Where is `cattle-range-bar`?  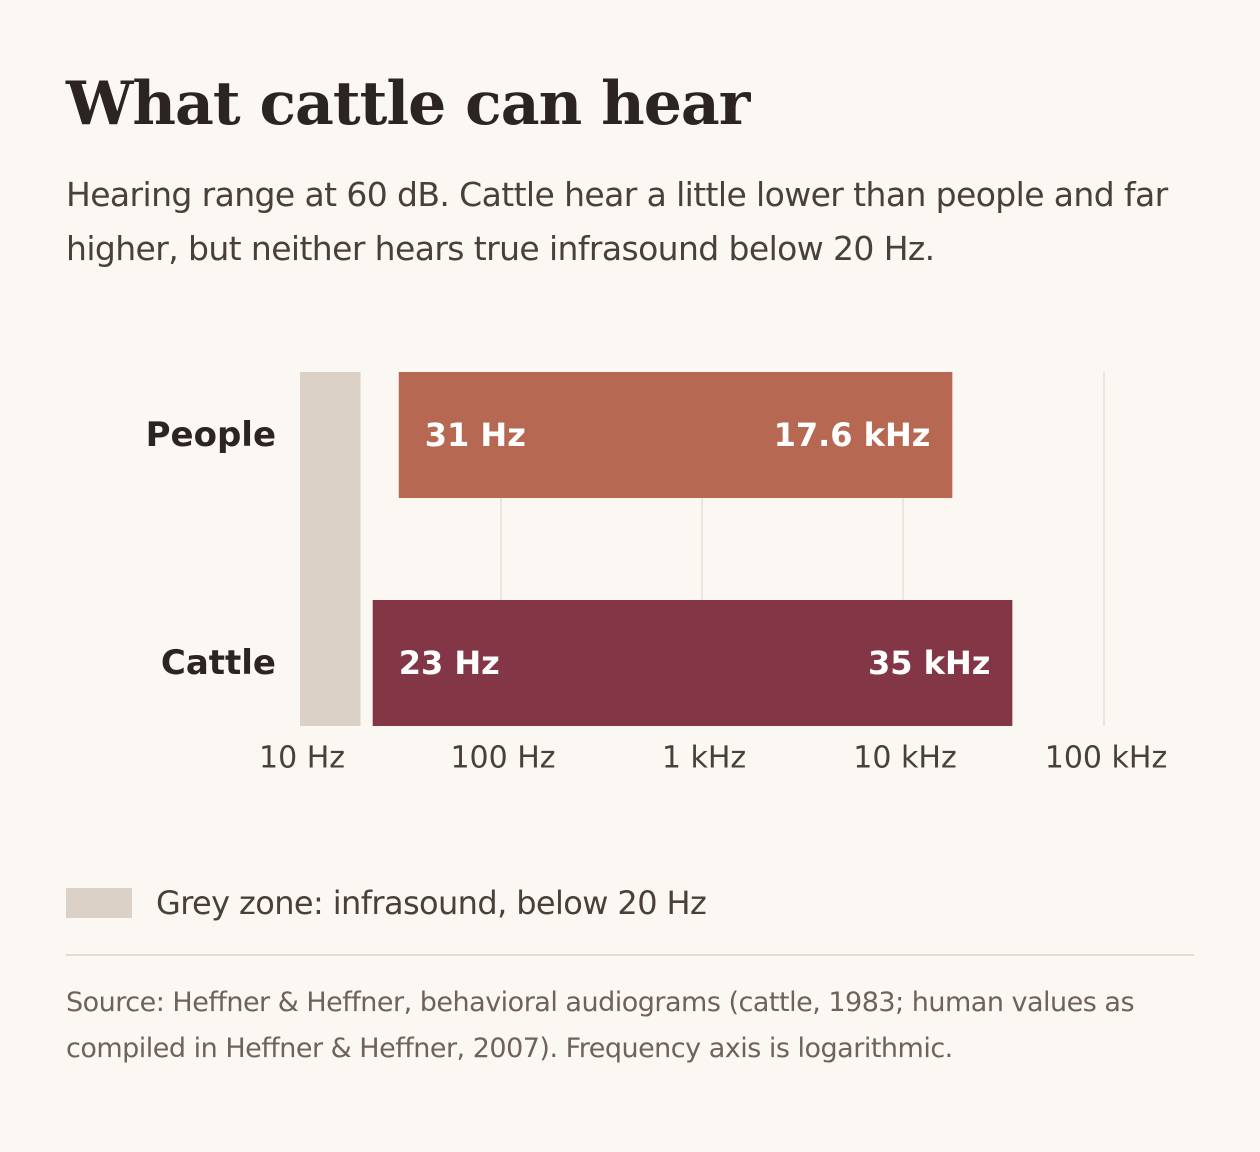 cattle-range-bar is located at coordinates (692, 663).